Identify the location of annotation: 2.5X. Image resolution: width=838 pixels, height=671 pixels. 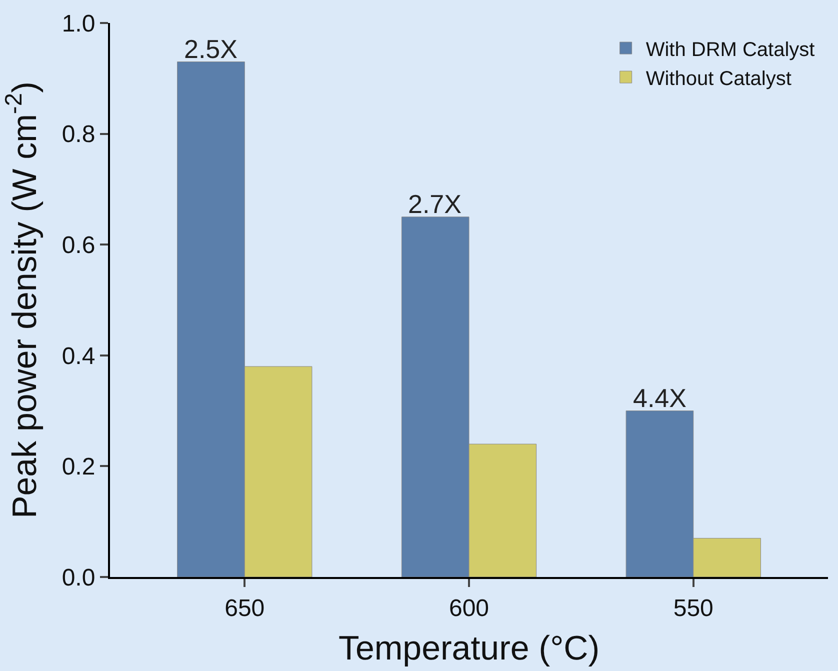
(211, 49).